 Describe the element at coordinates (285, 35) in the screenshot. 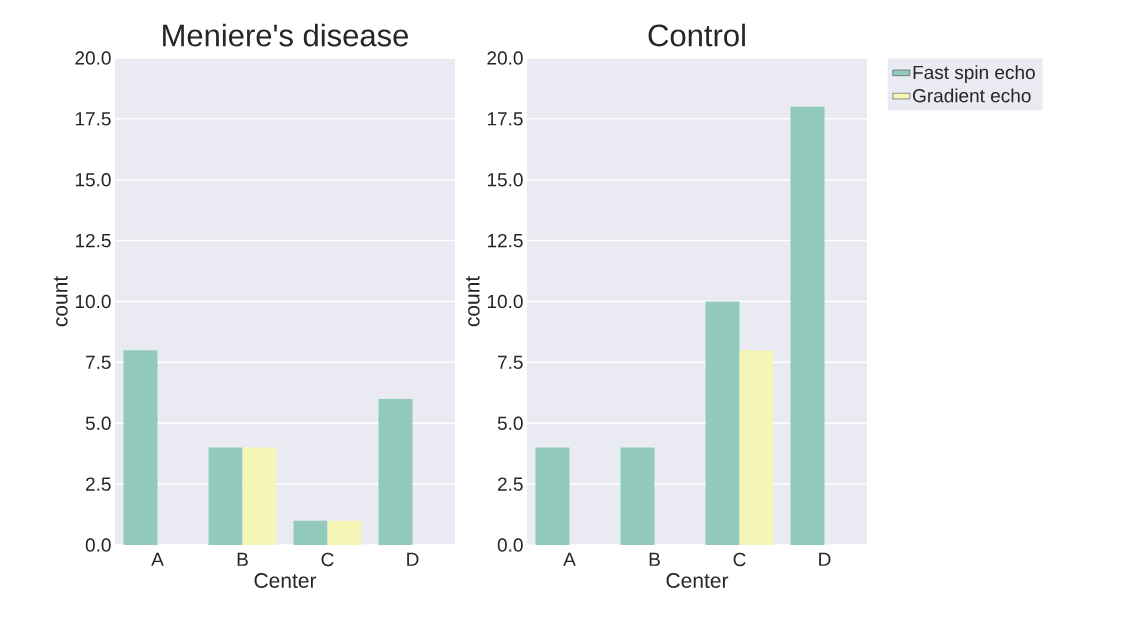

I see `chart-title: Meniere's disease` at that location.